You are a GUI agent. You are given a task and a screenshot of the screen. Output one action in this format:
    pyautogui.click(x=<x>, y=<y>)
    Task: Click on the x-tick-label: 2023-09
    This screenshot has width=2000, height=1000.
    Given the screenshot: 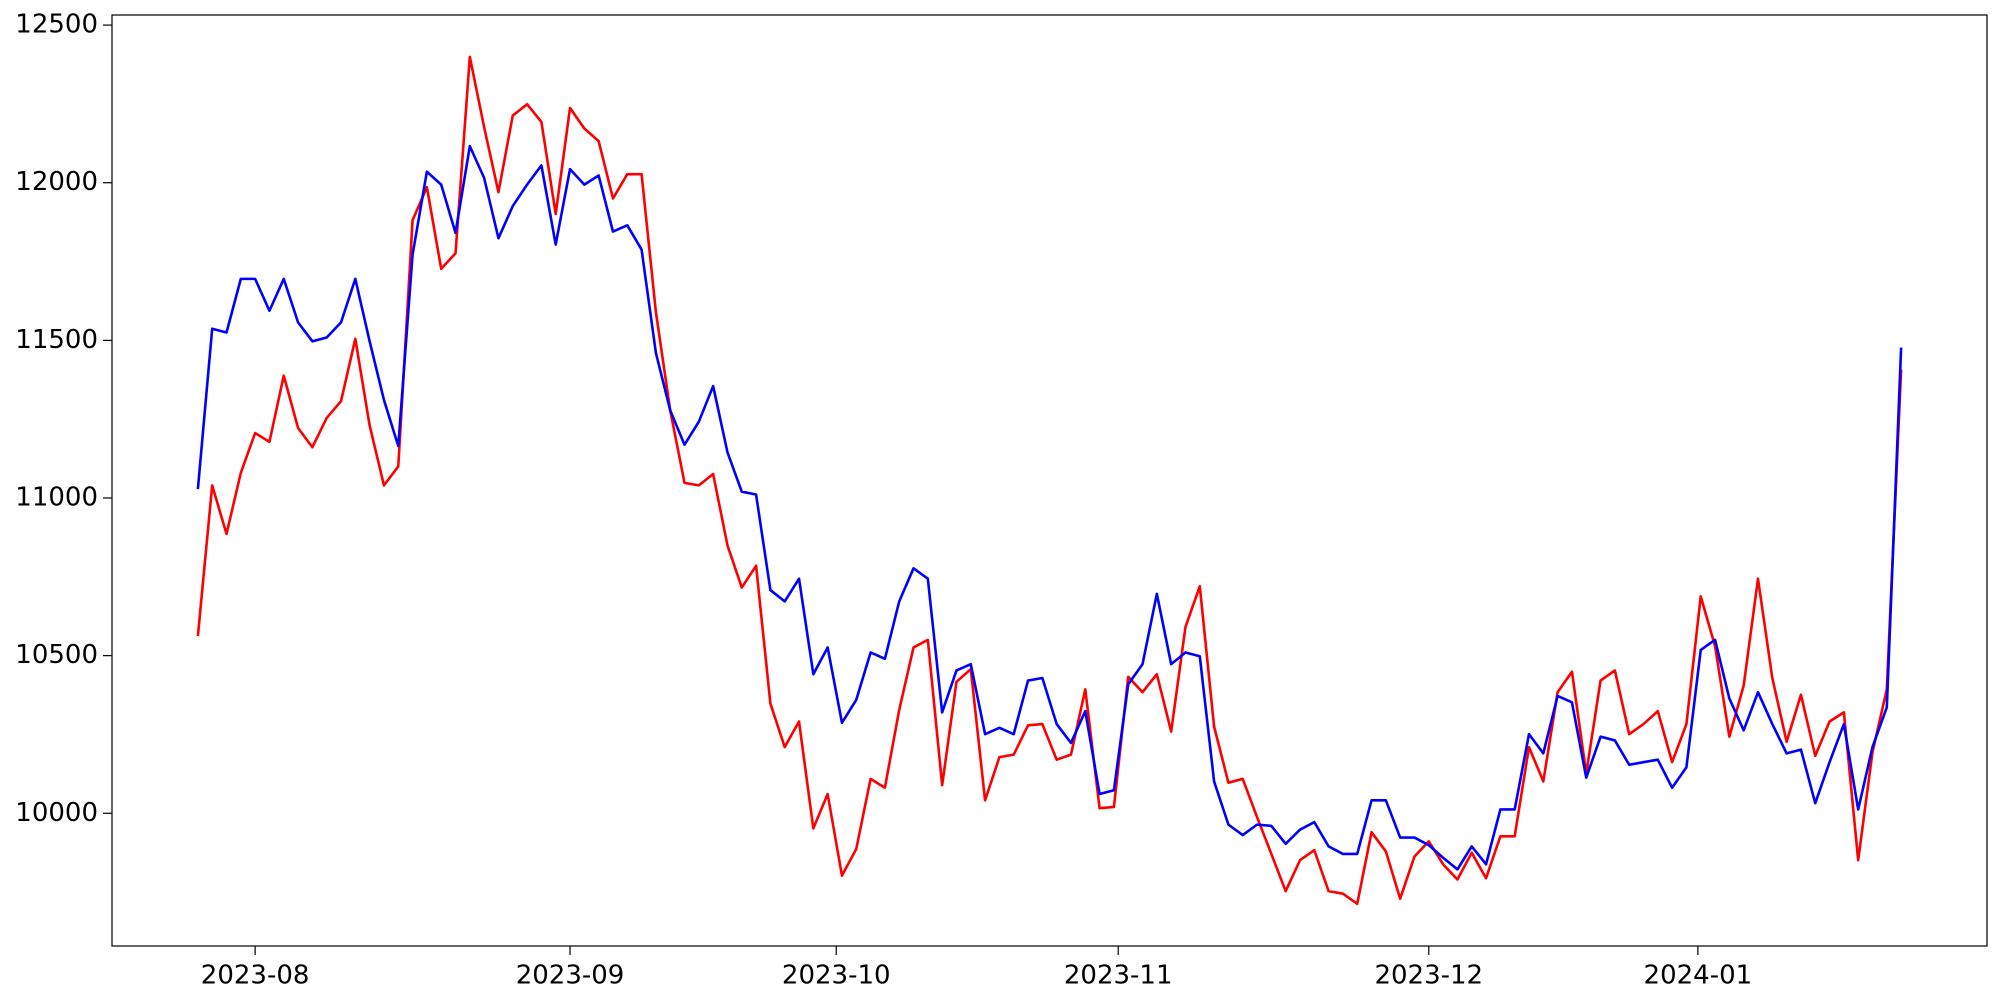 What is the action you would take?
    pyautogui.click(x=570, y=976)
    